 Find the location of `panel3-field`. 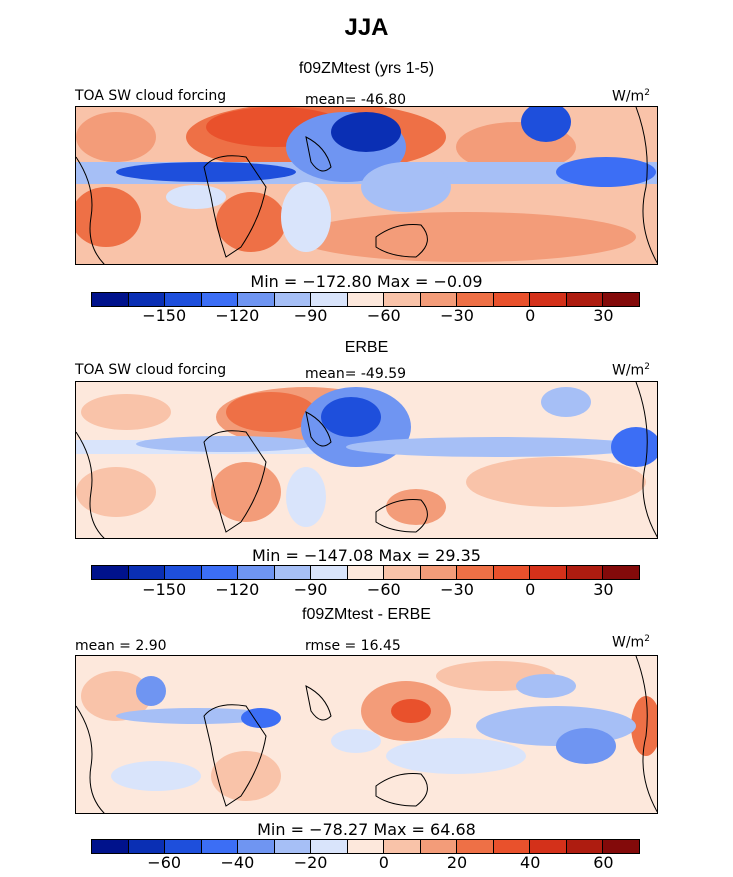

panel3-field is located at coordinates (366, 734).